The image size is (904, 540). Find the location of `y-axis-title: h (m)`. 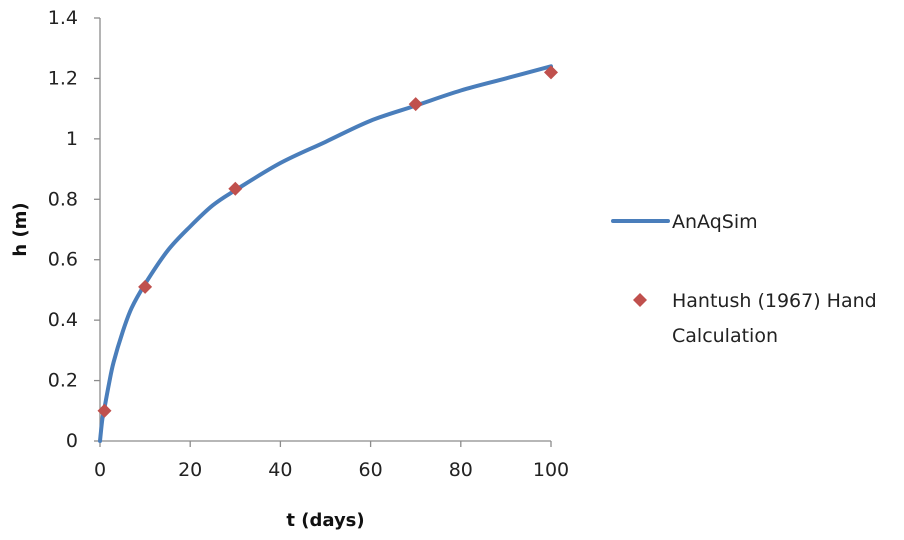

y-axis-title: h (m) is located at coordinates (20, 229).